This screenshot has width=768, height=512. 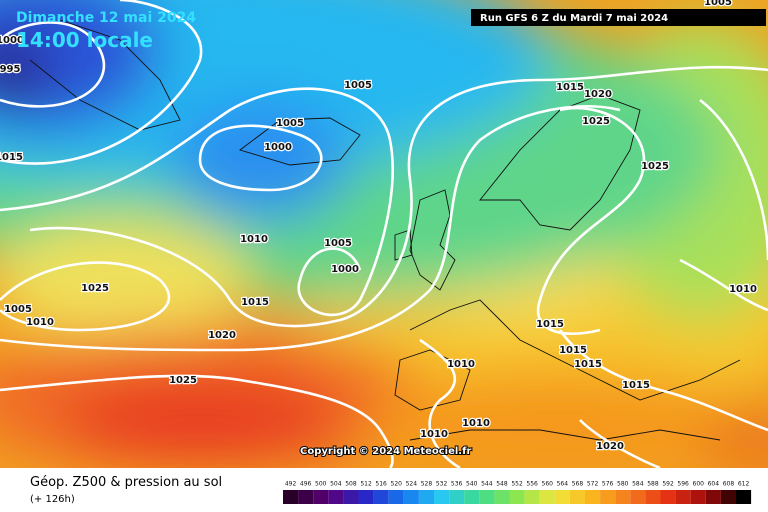 I want to click on legend-label: 492, so click(x=291, y=484).